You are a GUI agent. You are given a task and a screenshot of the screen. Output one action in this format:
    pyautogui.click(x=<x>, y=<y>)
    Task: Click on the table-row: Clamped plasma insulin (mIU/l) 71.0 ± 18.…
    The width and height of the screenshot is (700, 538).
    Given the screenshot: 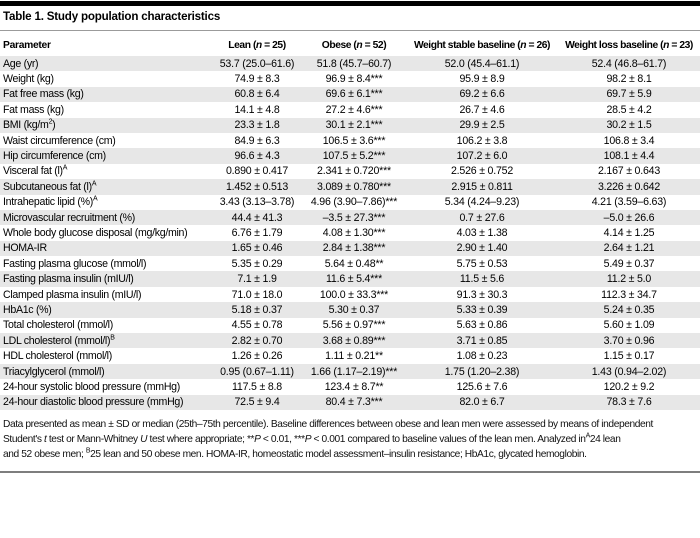 What is the action you would take?
    pyautogui.click(x=350, y=294)
    